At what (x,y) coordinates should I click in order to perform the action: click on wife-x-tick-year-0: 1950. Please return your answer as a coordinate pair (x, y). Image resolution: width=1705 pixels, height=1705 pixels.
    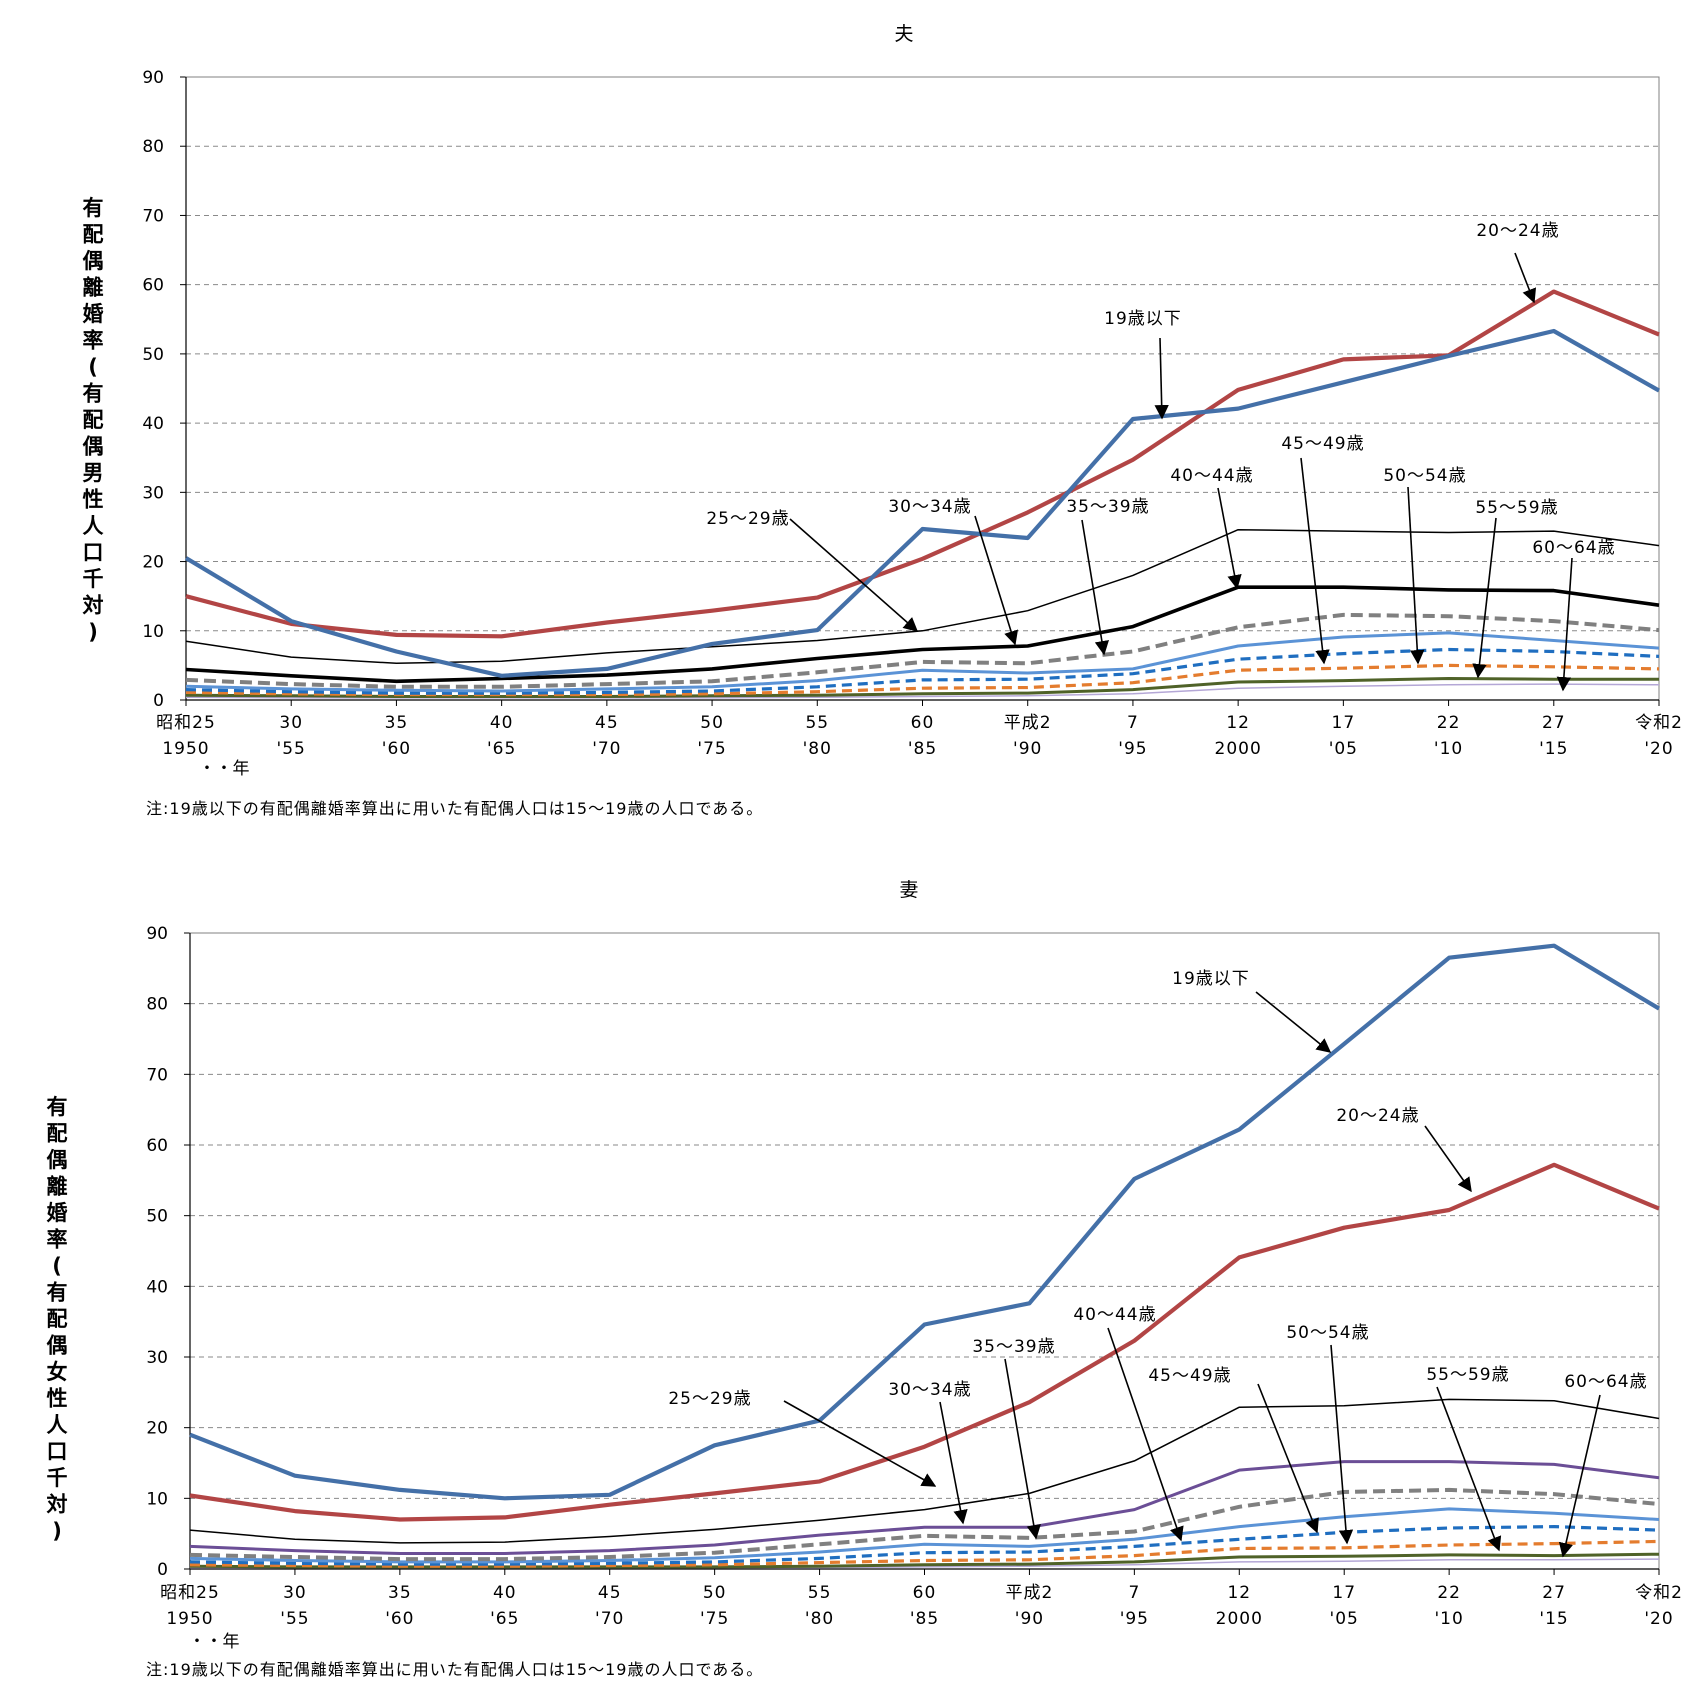
    Looking at the image, I should click on (189, 1619).